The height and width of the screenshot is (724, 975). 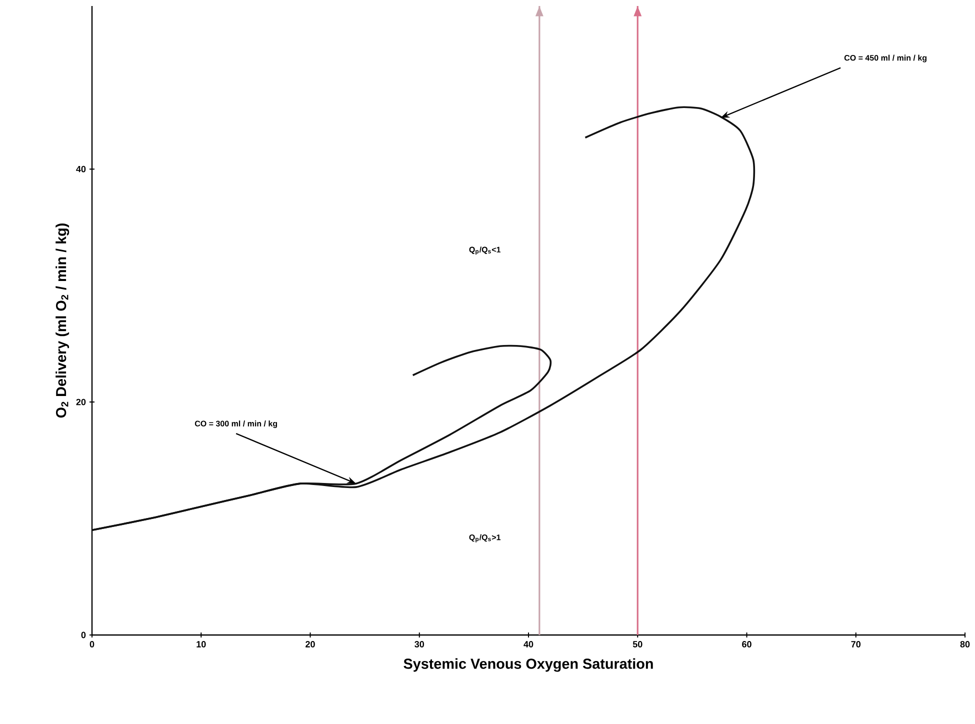 I want to click on y-tick-label: 0, so click(x=83, y=635).